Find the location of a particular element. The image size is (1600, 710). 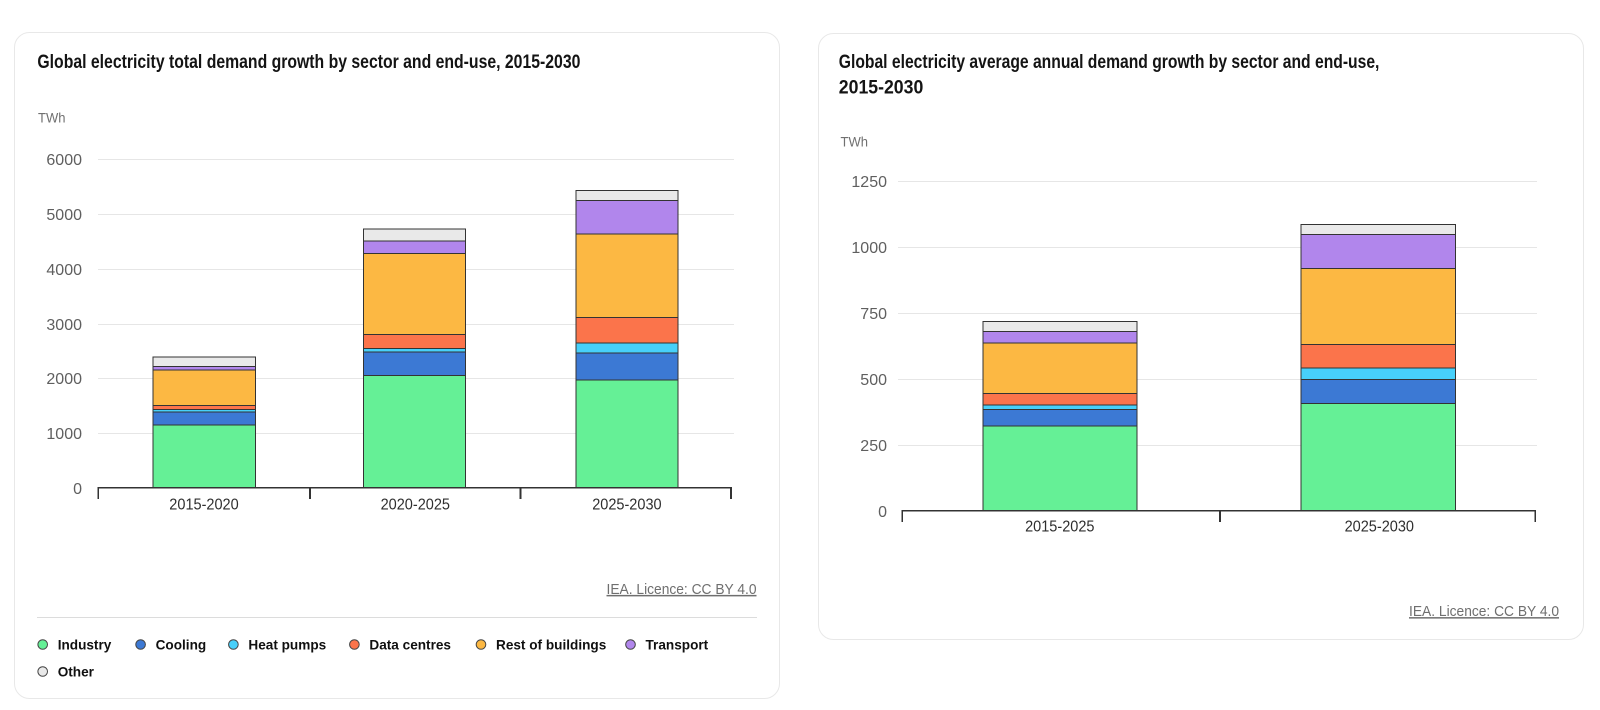

svg-text: 750 is located at coordinates (873, 314).